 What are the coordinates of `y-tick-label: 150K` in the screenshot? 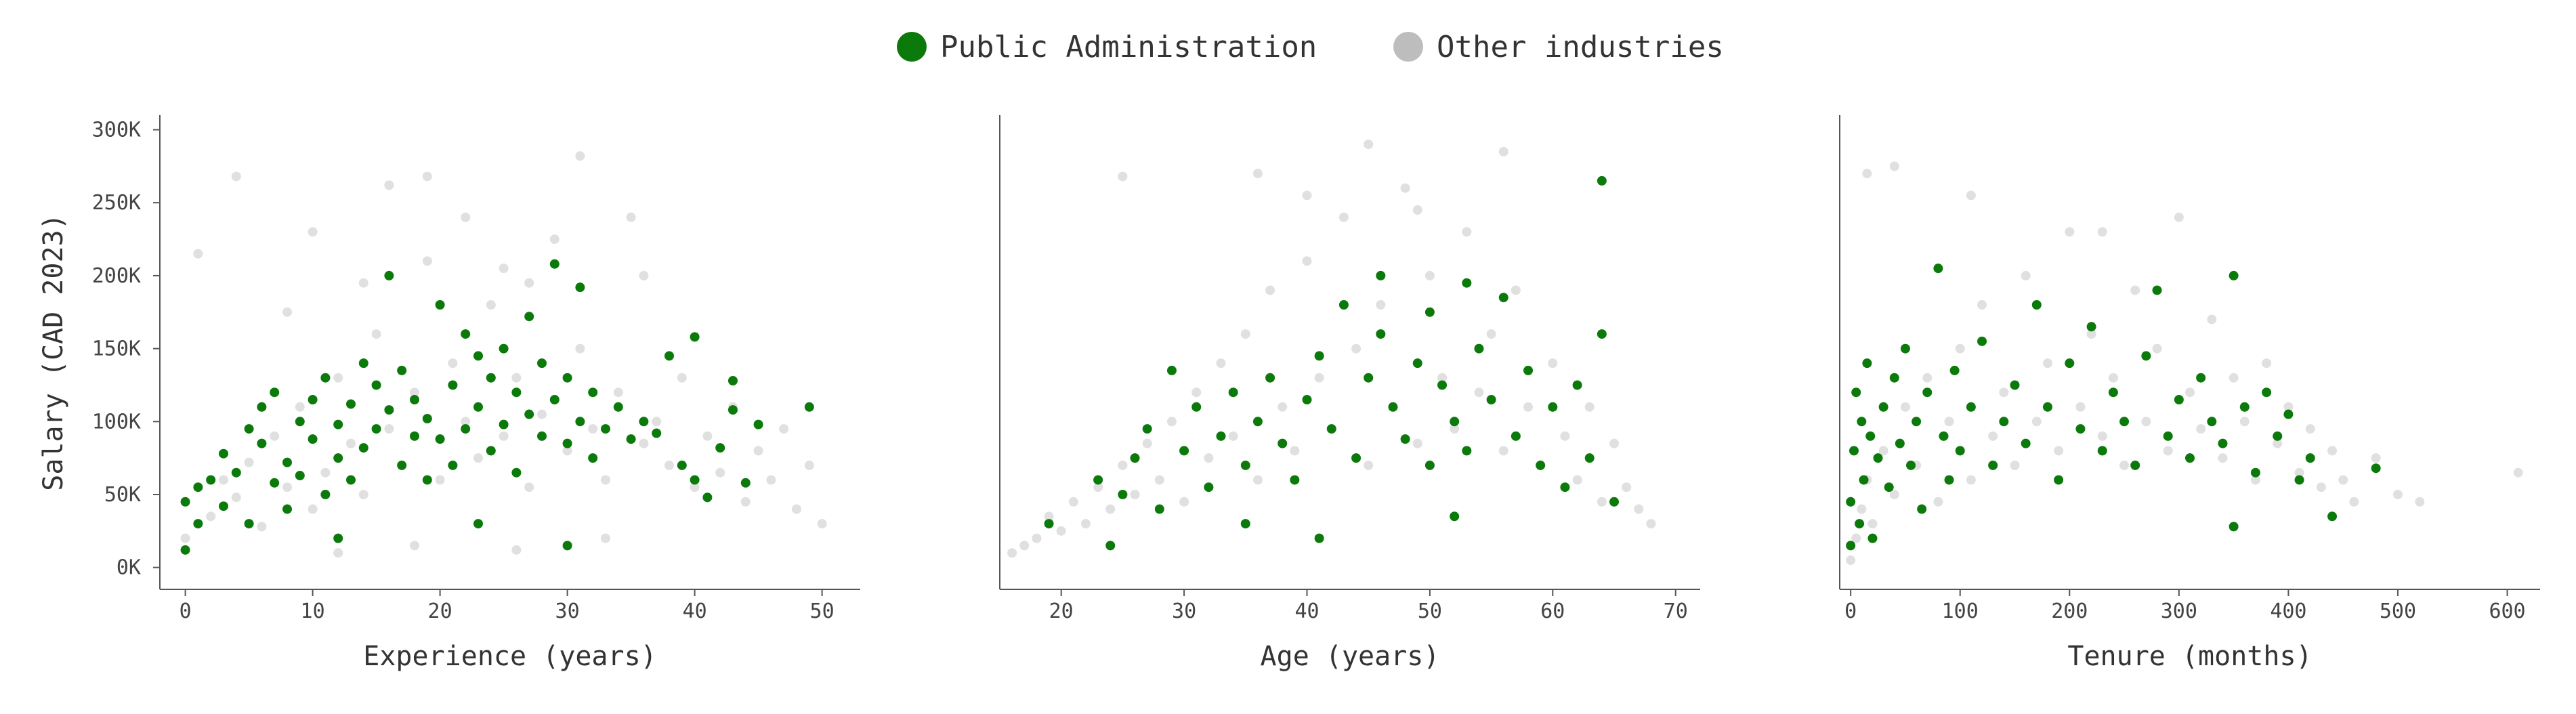 It's located at (116, 349).